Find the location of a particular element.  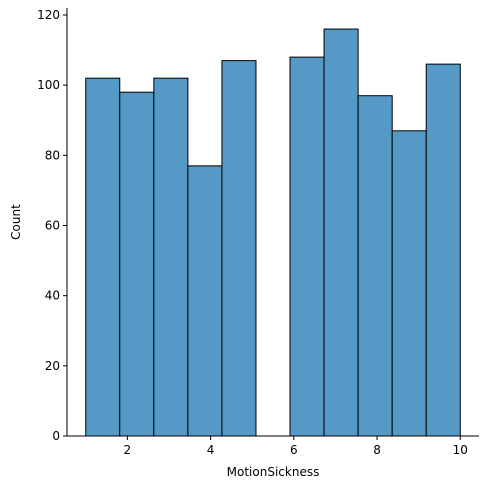

y-tick-label: 60 is located at coordinates (52, 226).